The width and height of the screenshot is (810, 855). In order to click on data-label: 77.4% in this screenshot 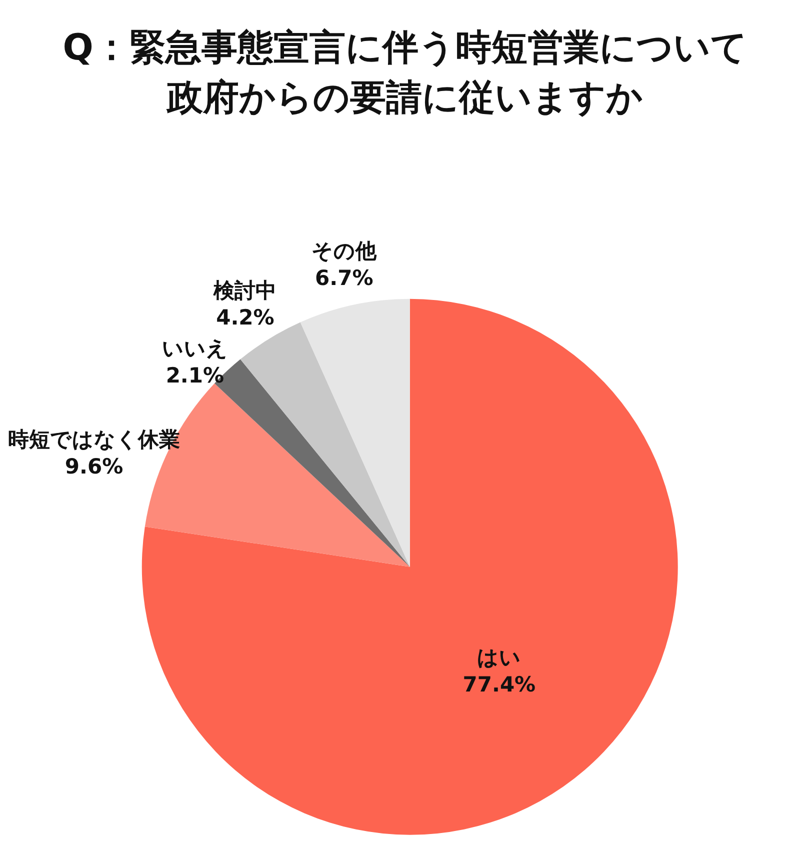, I will do `click(499, 684)`.